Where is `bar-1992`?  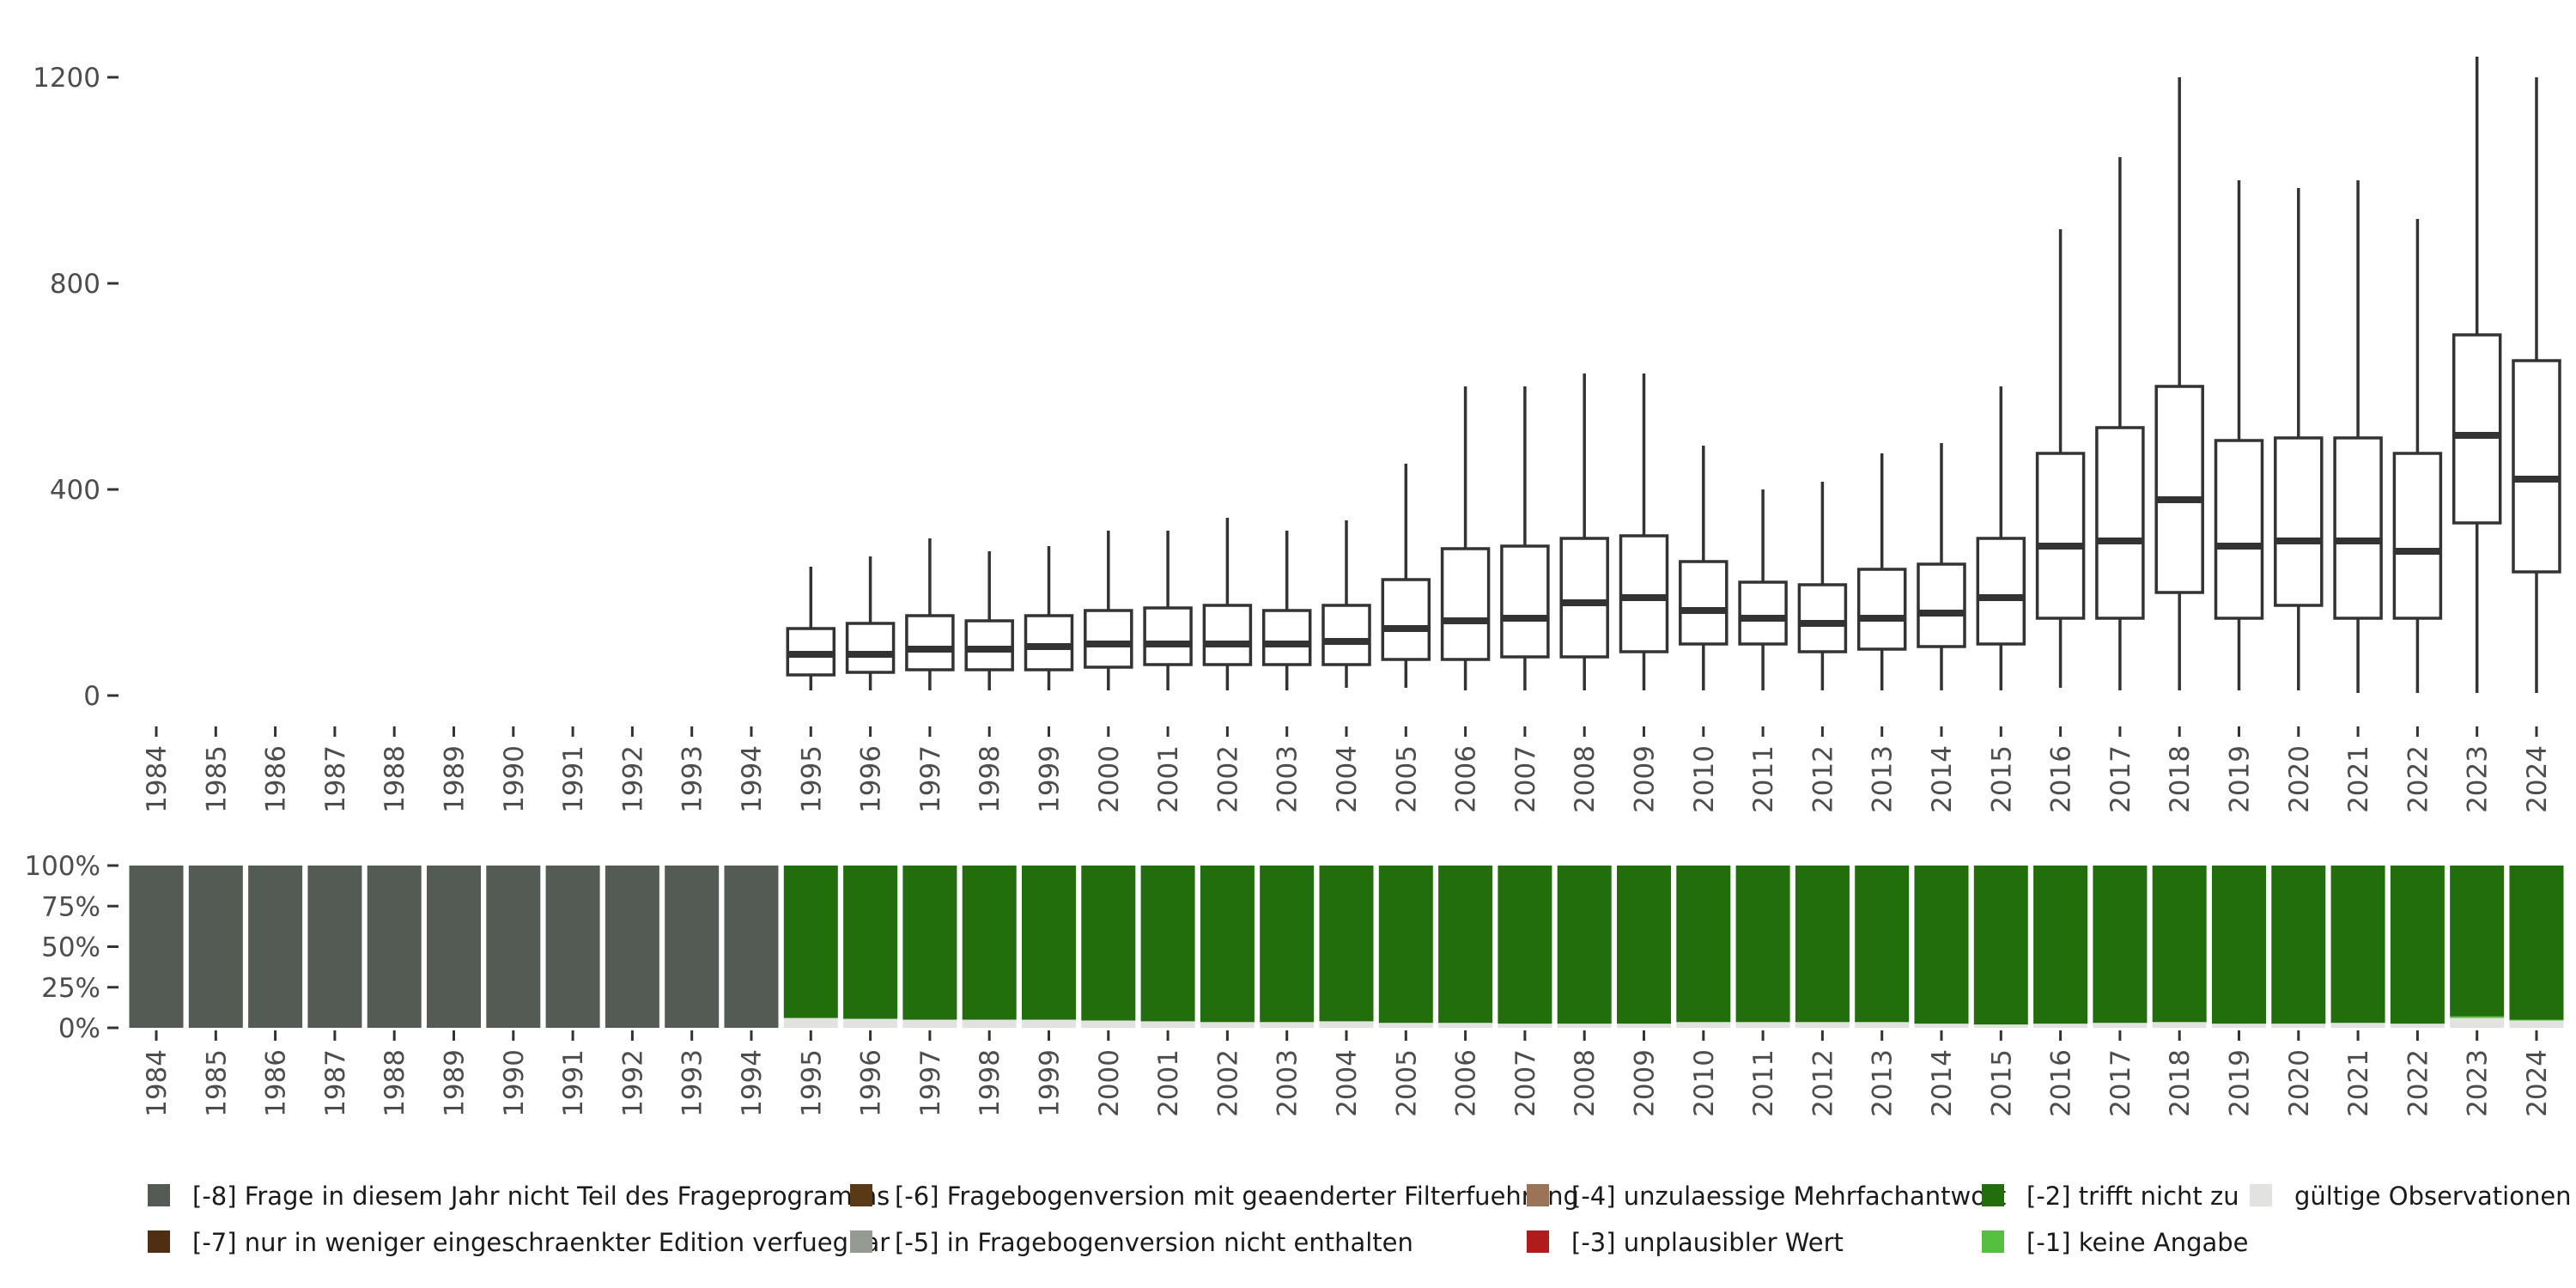 bar-1992 is located at coordinates (632, 947).